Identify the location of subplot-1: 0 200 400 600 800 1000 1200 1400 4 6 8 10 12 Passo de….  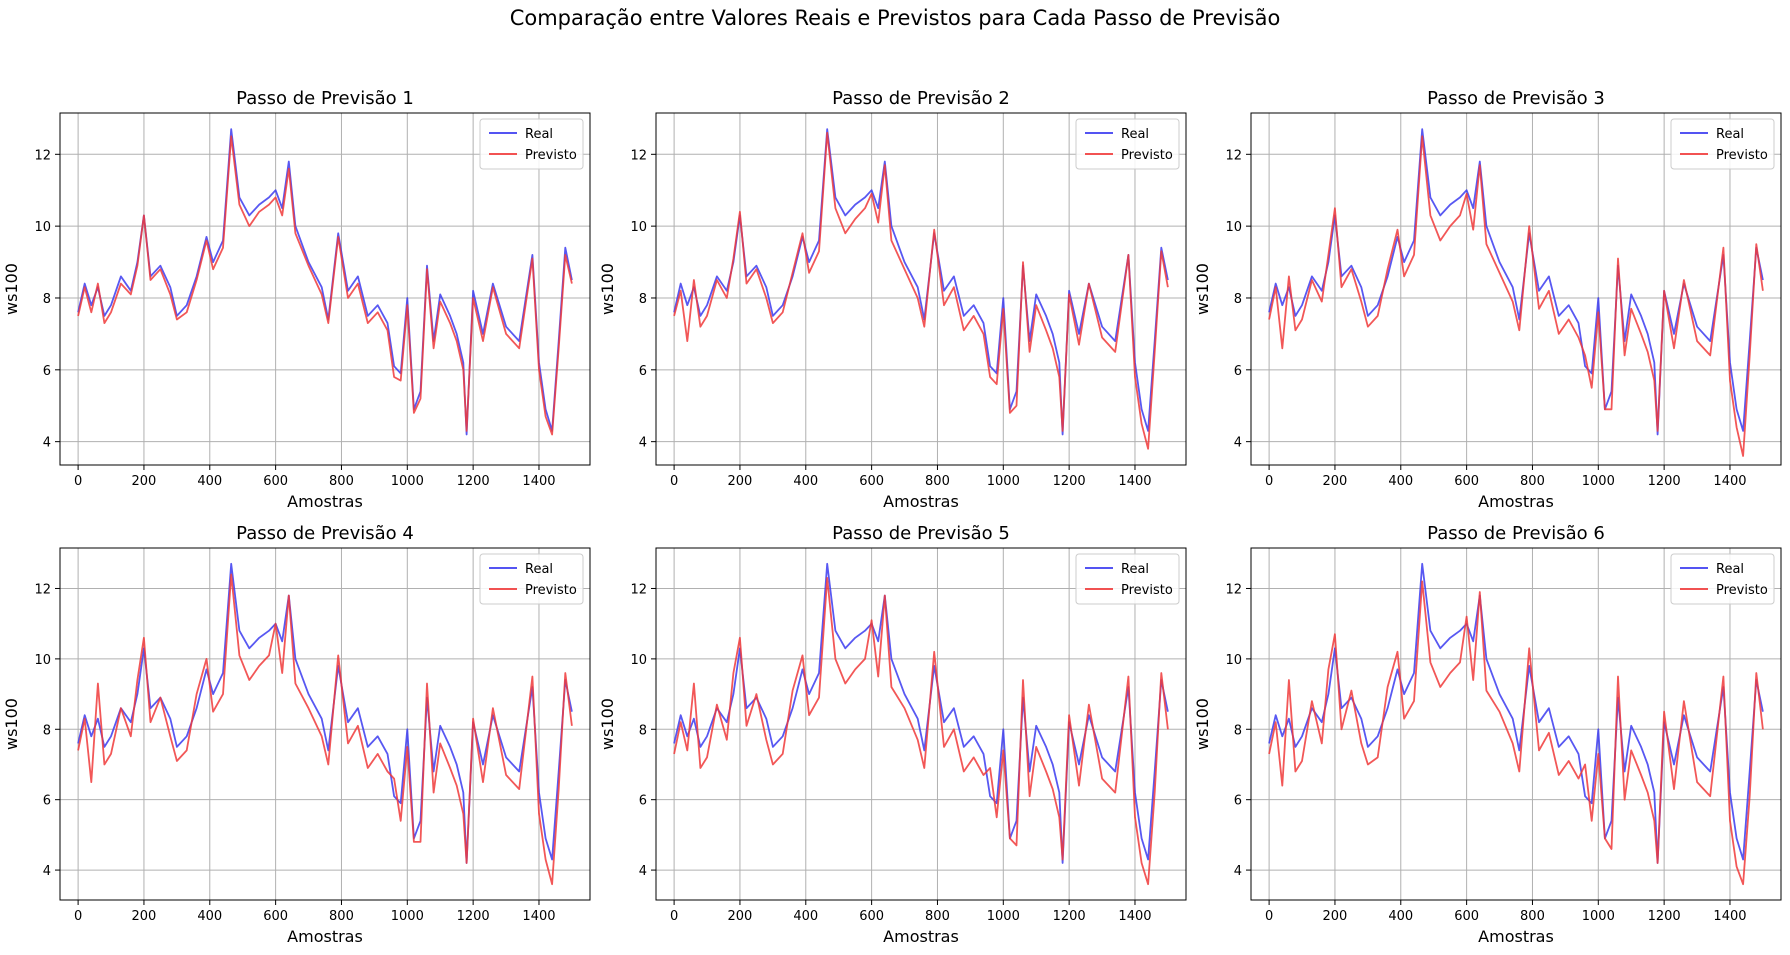
(296, 299).